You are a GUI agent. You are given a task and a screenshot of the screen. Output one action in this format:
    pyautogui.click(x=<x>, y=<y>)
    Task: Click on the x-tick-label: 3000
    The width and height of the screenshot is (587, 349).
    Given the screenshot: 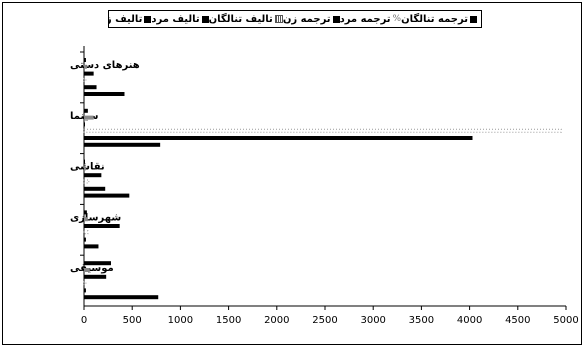 What is the action you would take?
    pyautogui.click(x=372, y=320)
    